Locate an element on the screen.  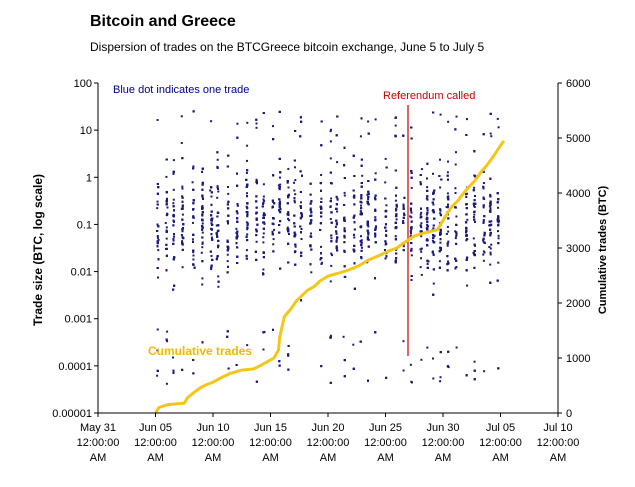
y2-tick-label: 1000 is located at coordinates (578, 359).